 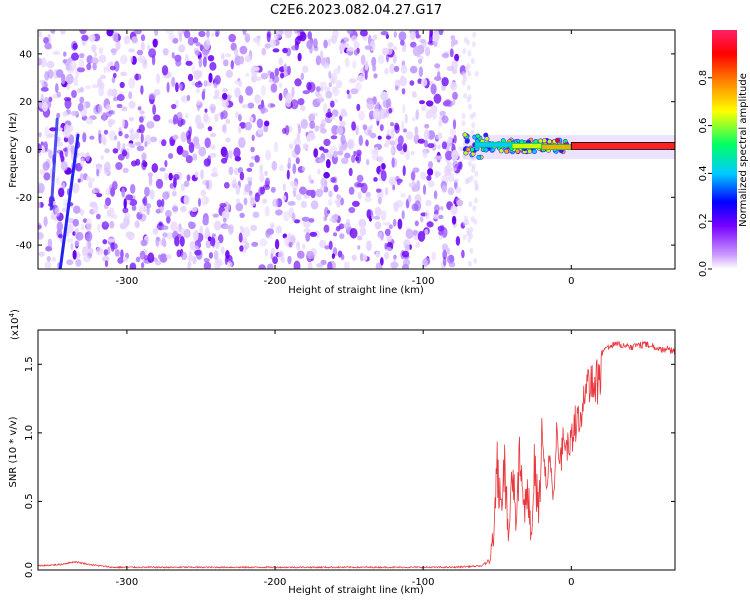 I want to click on y-tick-label: 20, so click(x=25, y=102).